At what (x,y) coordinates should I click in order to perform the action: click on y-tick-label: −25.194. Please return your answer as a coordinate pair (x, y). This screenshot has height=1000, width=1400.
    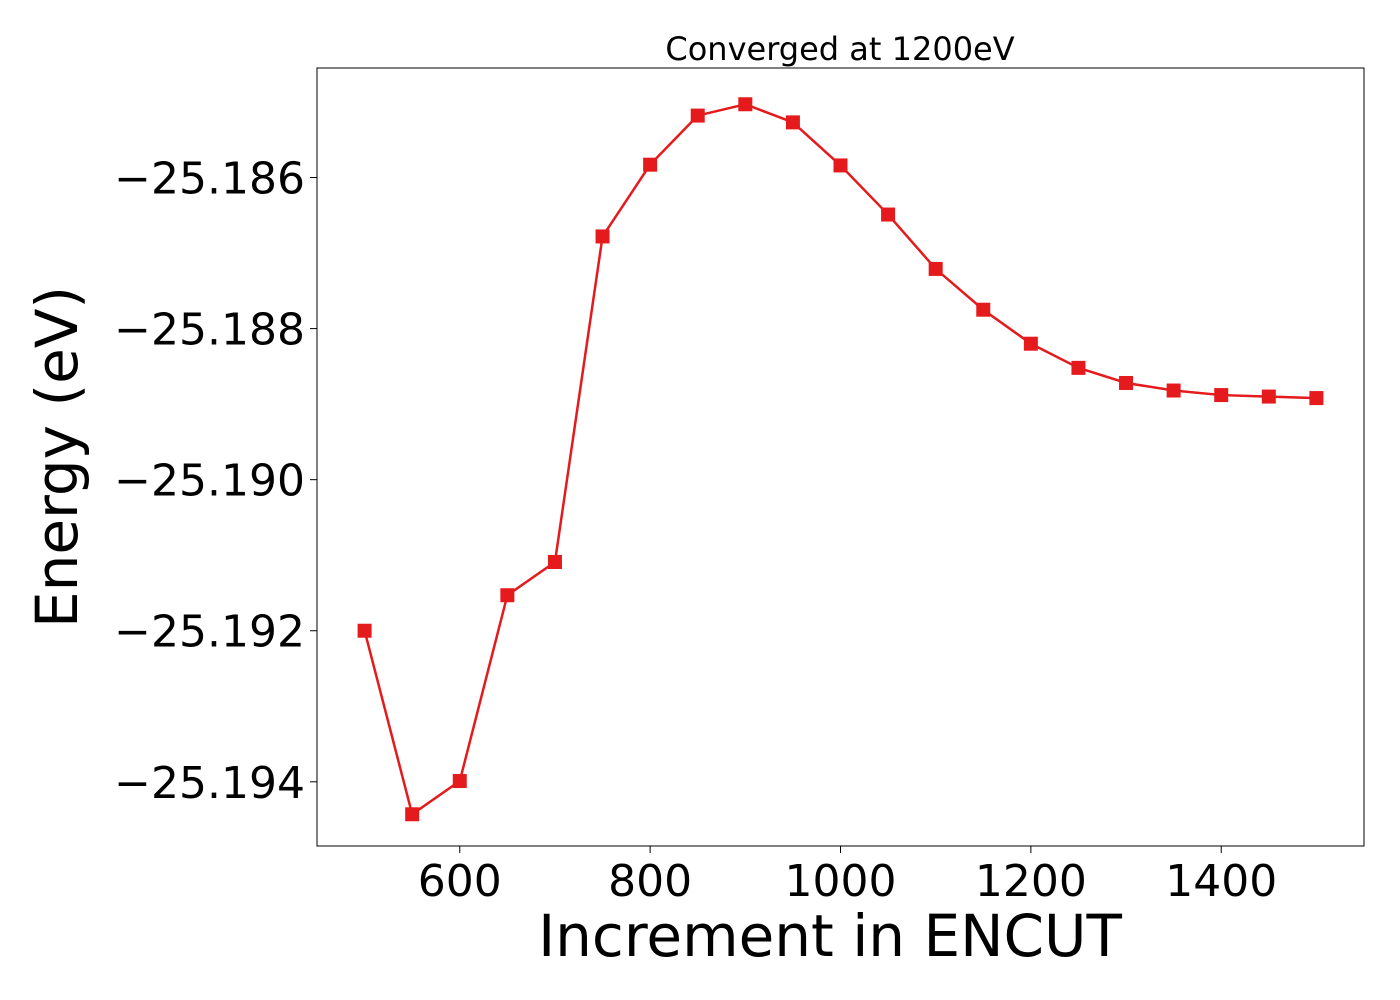
    Looking at the image, I should click on (209, 783).